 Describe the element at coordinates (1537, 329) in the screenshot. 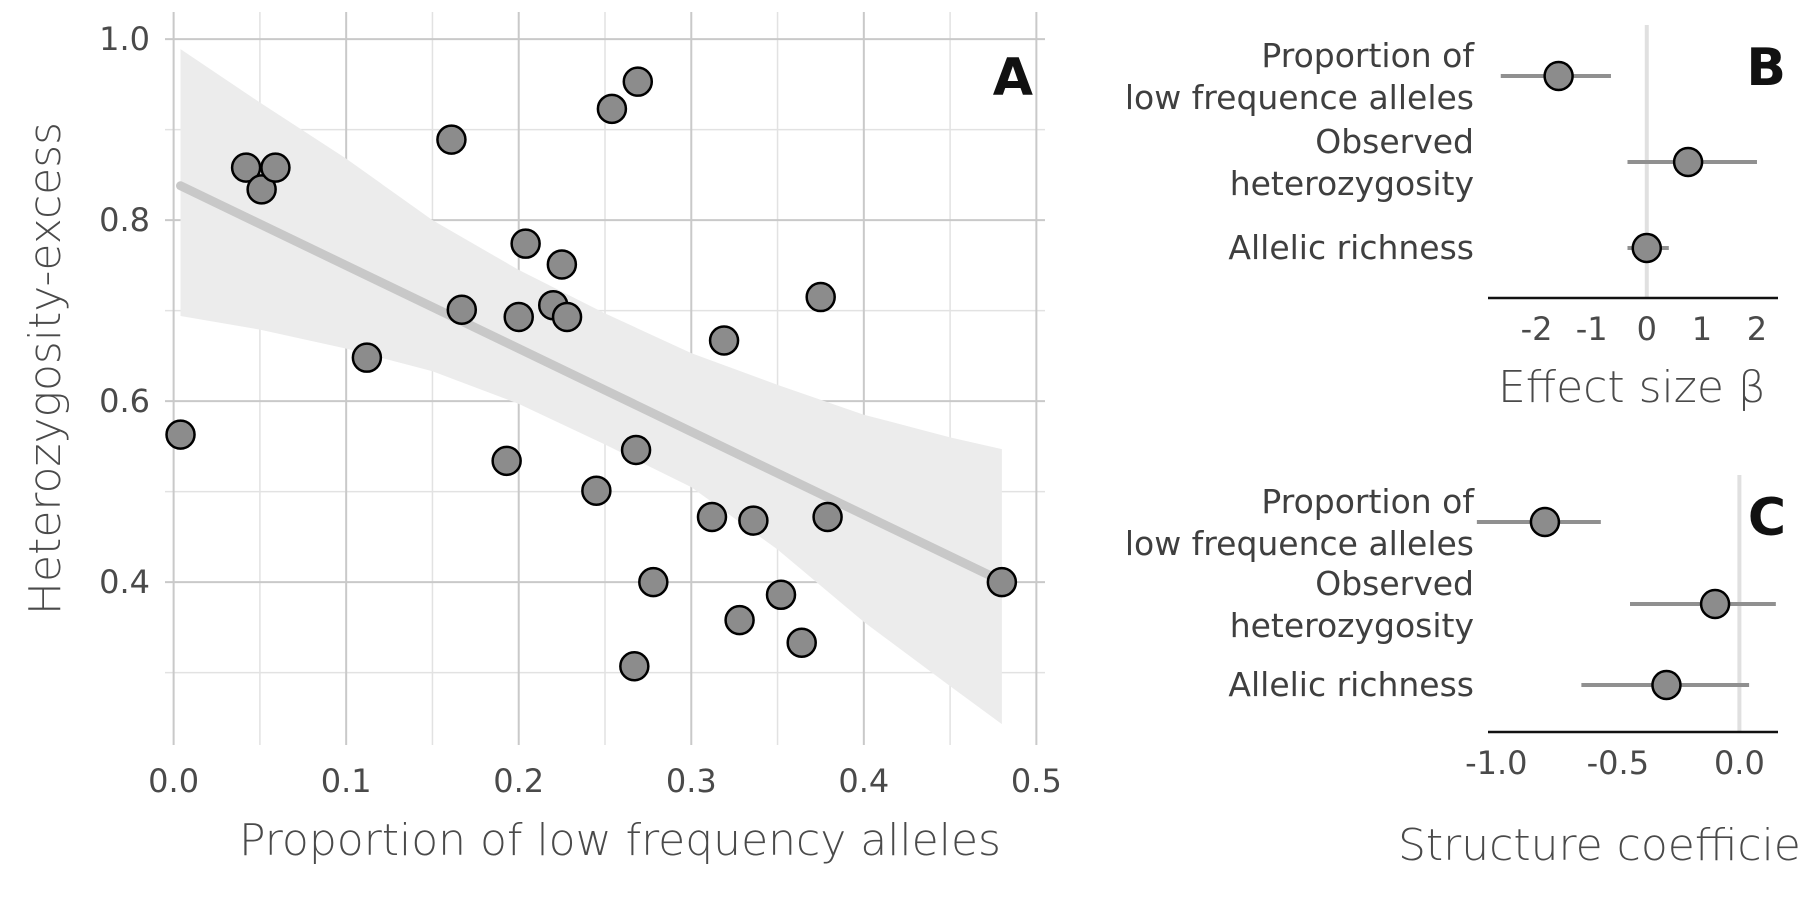

I see `x-tick-label: -2` at that location.